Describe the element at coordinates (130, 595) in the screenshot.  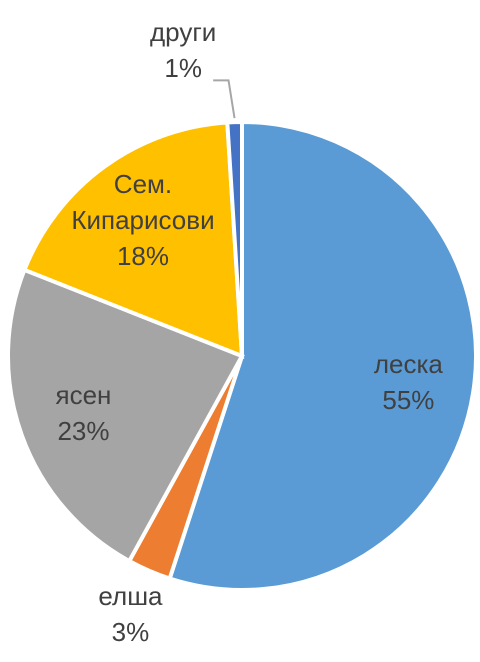
I see `category-label: елша` at that location.